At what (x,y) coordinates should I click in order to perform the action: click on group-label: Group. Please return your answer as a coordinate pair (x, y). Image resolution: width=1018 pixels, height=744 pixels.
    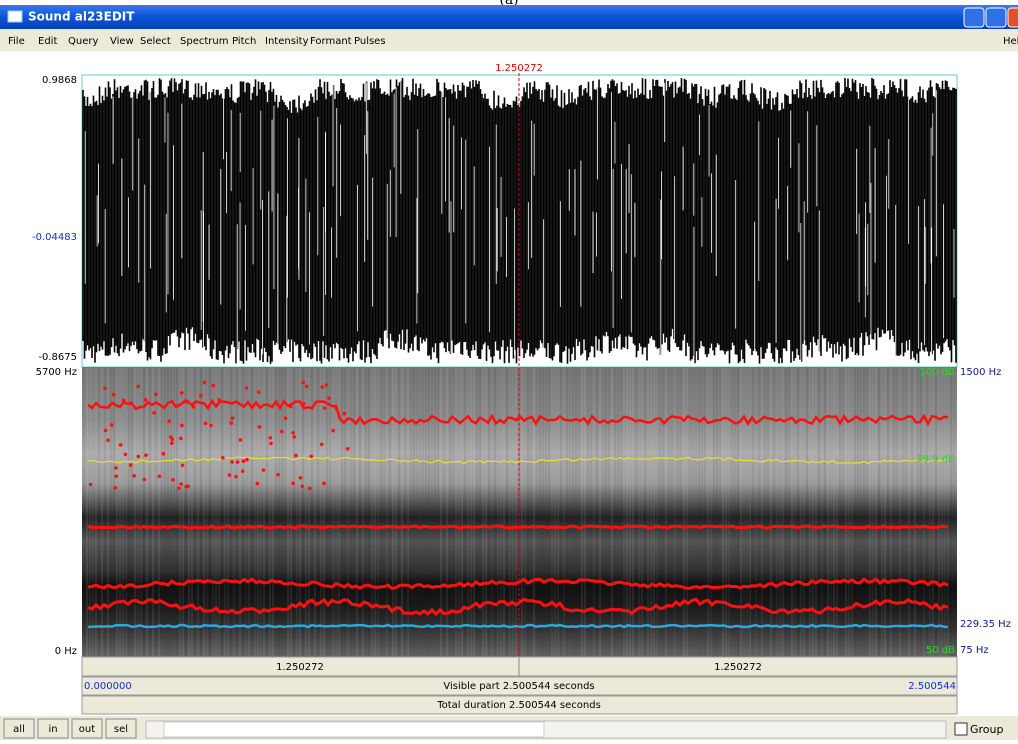
    Looking at the image, I should click on (987, 729).